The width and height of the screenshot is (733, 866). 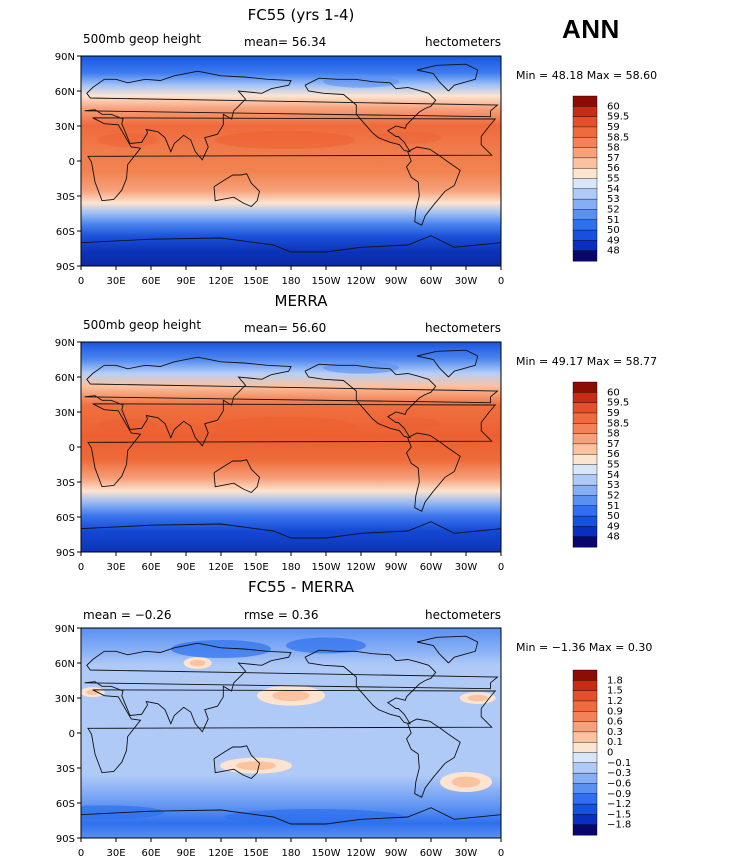 I want to click on colorbar-label: 50, so click(x=613, y=230).